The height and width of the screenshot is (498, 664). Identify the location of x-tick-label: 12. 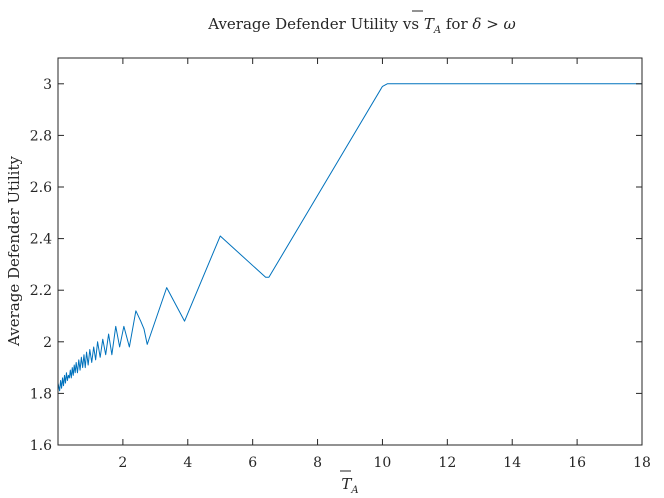
(447, 463).